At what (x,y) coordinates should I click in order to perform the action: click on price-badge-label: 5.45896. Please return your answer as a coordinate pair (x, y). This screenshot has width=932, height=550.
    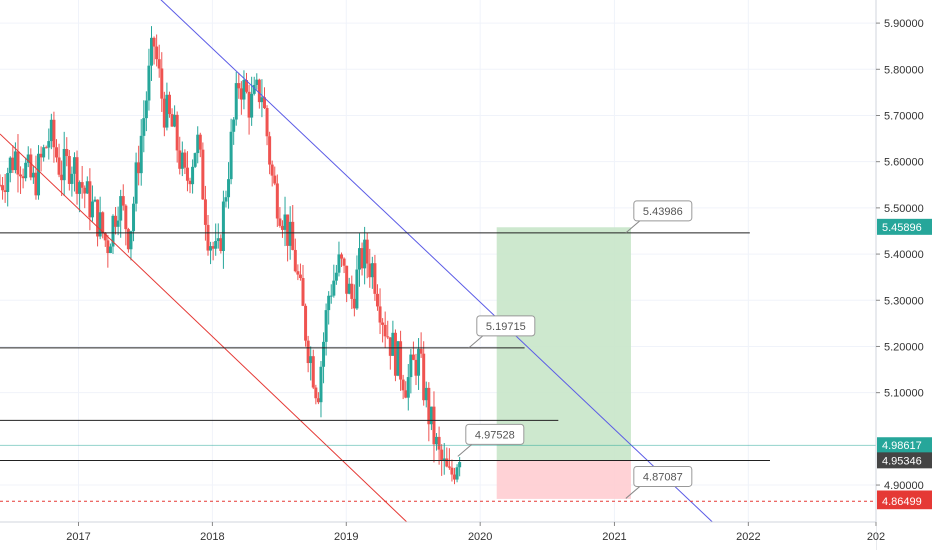
    Looking at the image, I should click on (902, 228).